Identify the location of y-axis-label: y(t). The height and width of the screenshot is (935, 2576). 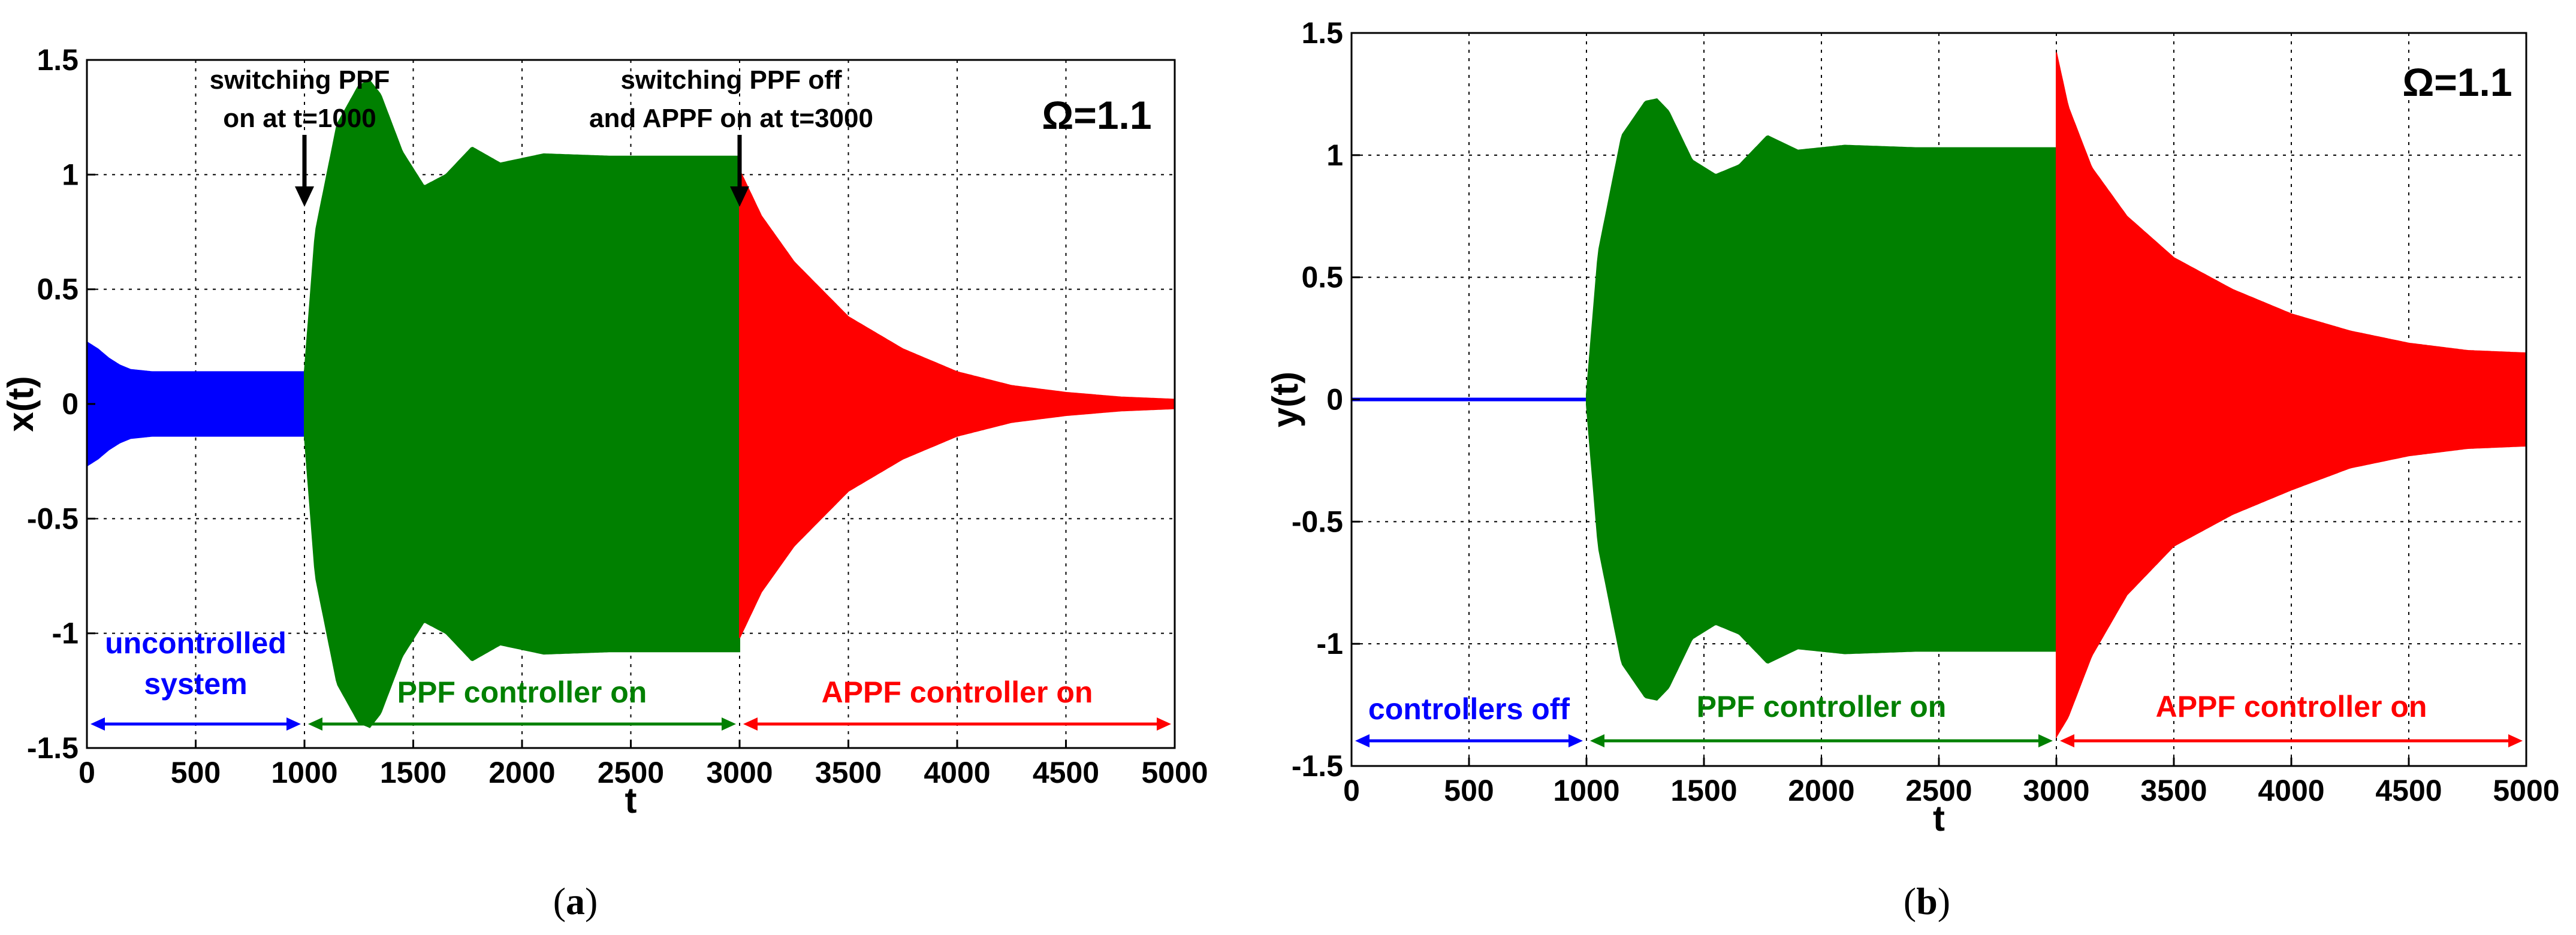
(1285, 399).